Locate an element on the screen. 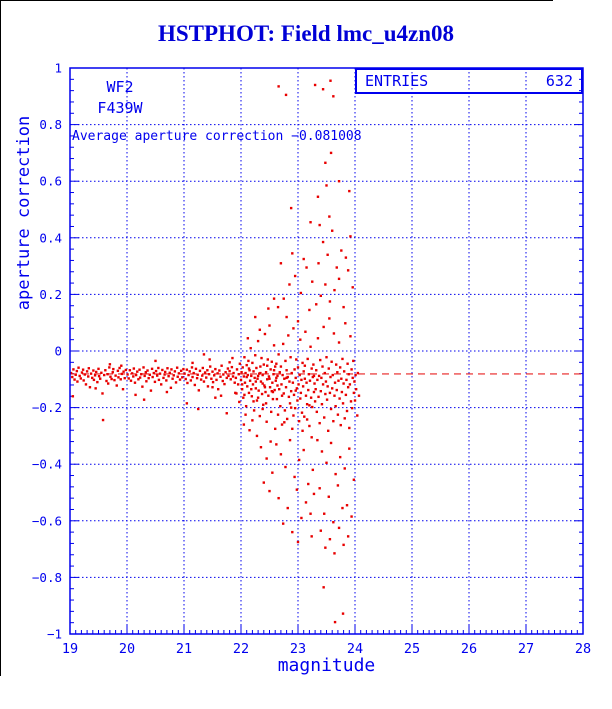 This screenshot has width=612, height=709. x-tick-label-23: 23 is located at coordinates (298, 649).